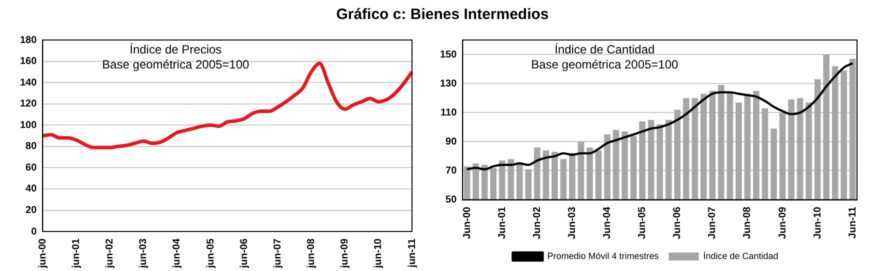 The height and width of the screenshot is (271, 885). What do you see at coordinates (32, 189) in the screenshot?
I see `y-tick-label: 40` at bounding box center [32, 189].